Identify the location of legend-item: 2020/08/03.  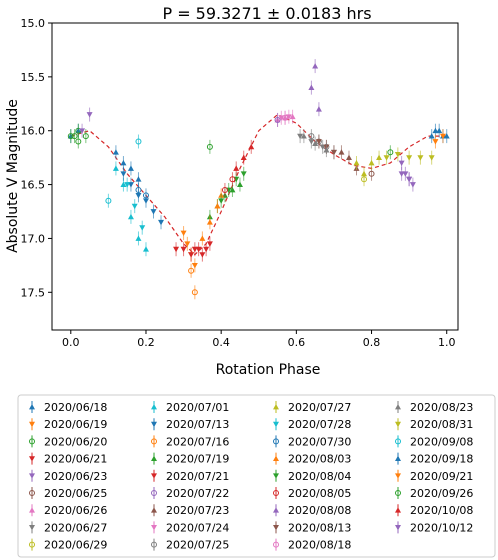
(312, 459).